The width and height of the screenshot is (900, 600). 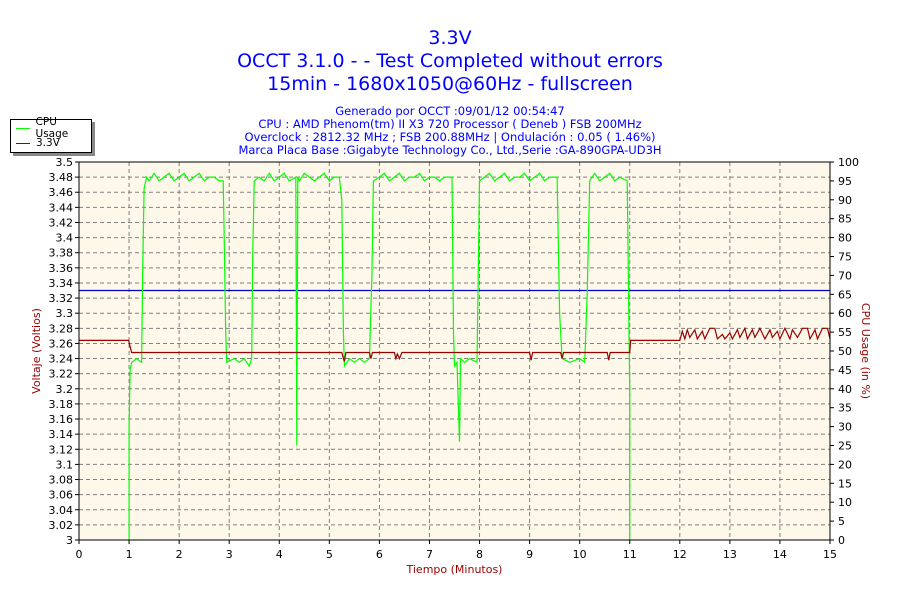 I want to click on x-tick-label: 12, so click(x=680, y=554).